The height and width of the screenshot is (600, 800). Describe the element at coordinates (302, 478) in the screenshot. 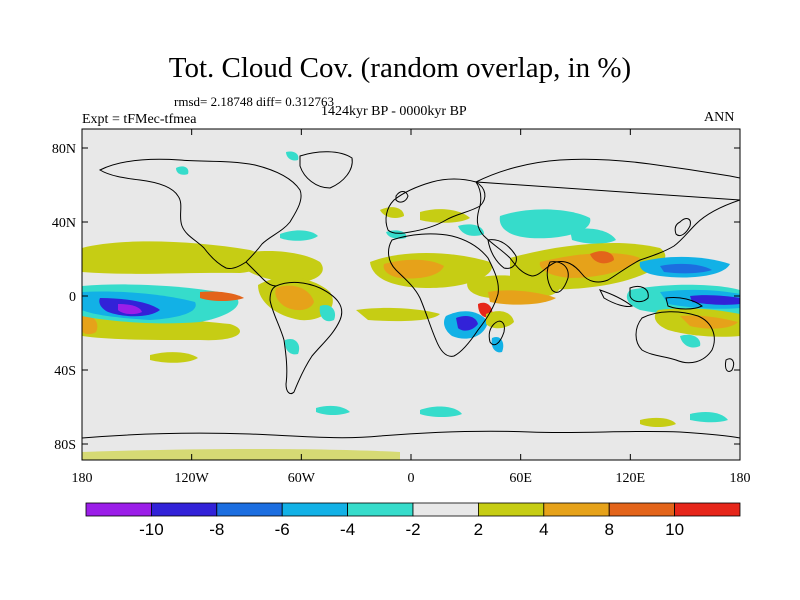

I see `x-tick-label: 60W` at that location.